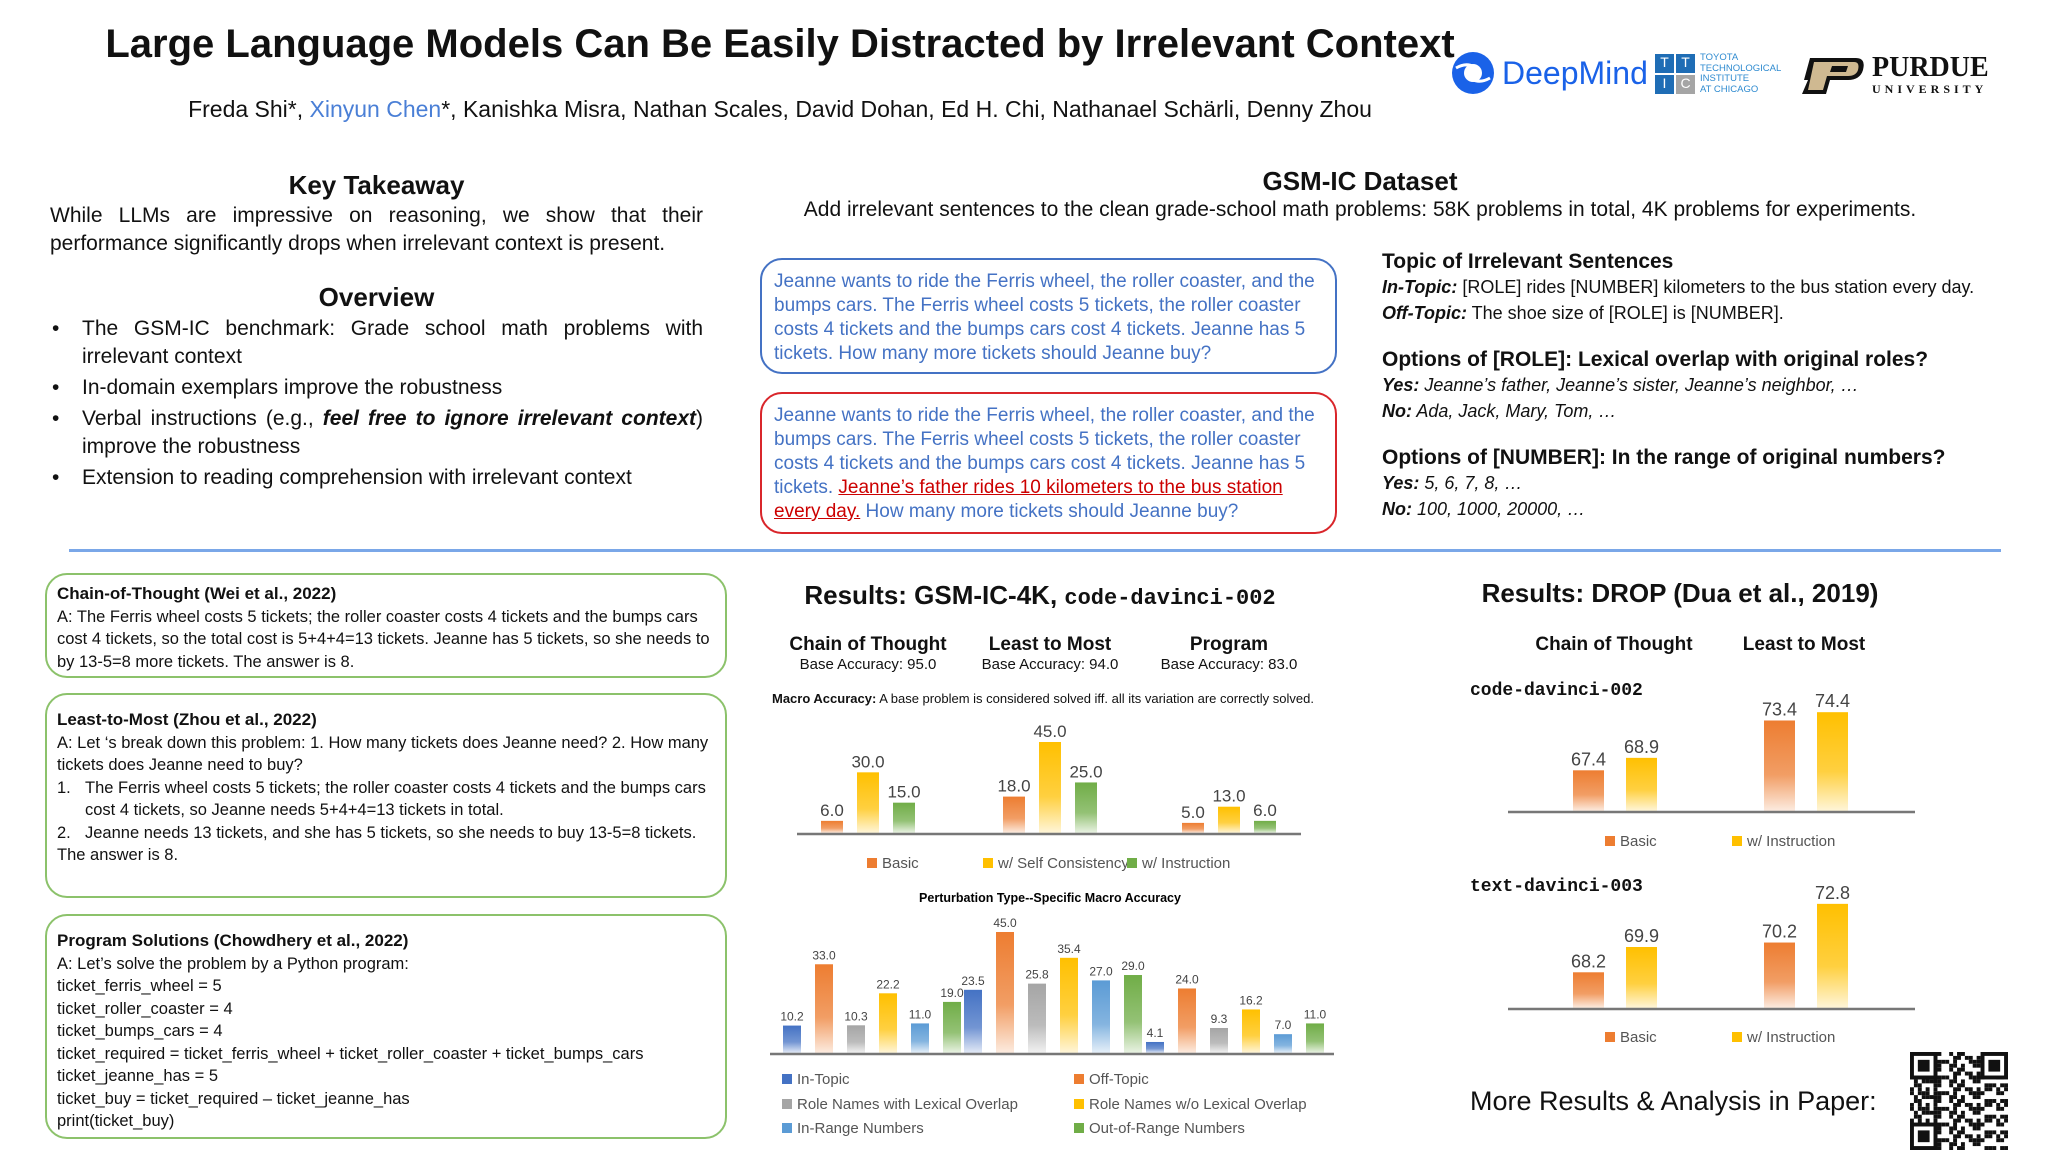  What do you see at coordinates (1729, 89) in the screenshot?
I see `ttic-text: AT CHICAGO` at bounding box center [1729, 89].